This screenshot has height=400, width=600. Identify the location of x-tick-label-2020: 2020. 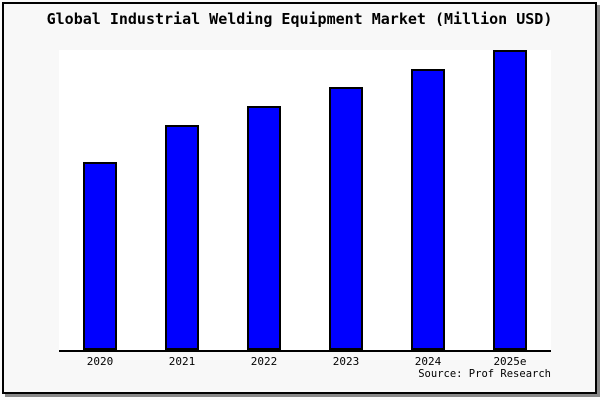
(100, 361).